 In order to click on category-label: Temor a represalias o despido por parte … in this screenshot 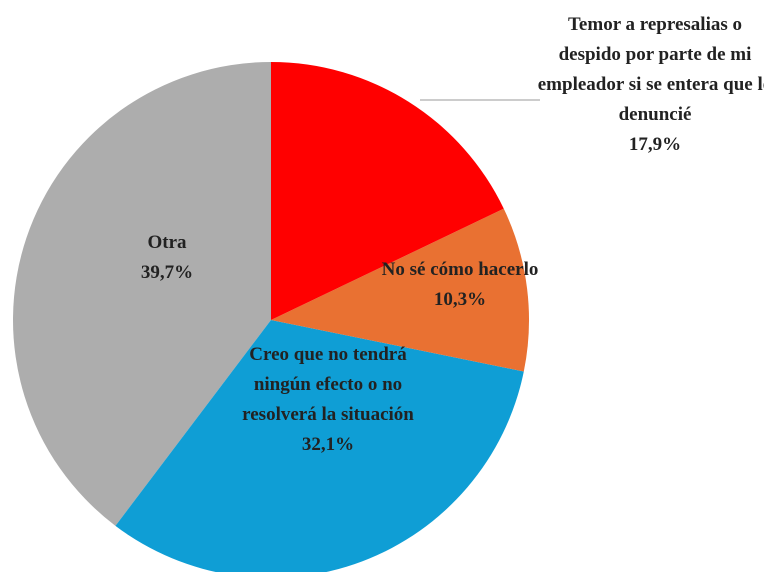, I will do `click(650, 69)`.